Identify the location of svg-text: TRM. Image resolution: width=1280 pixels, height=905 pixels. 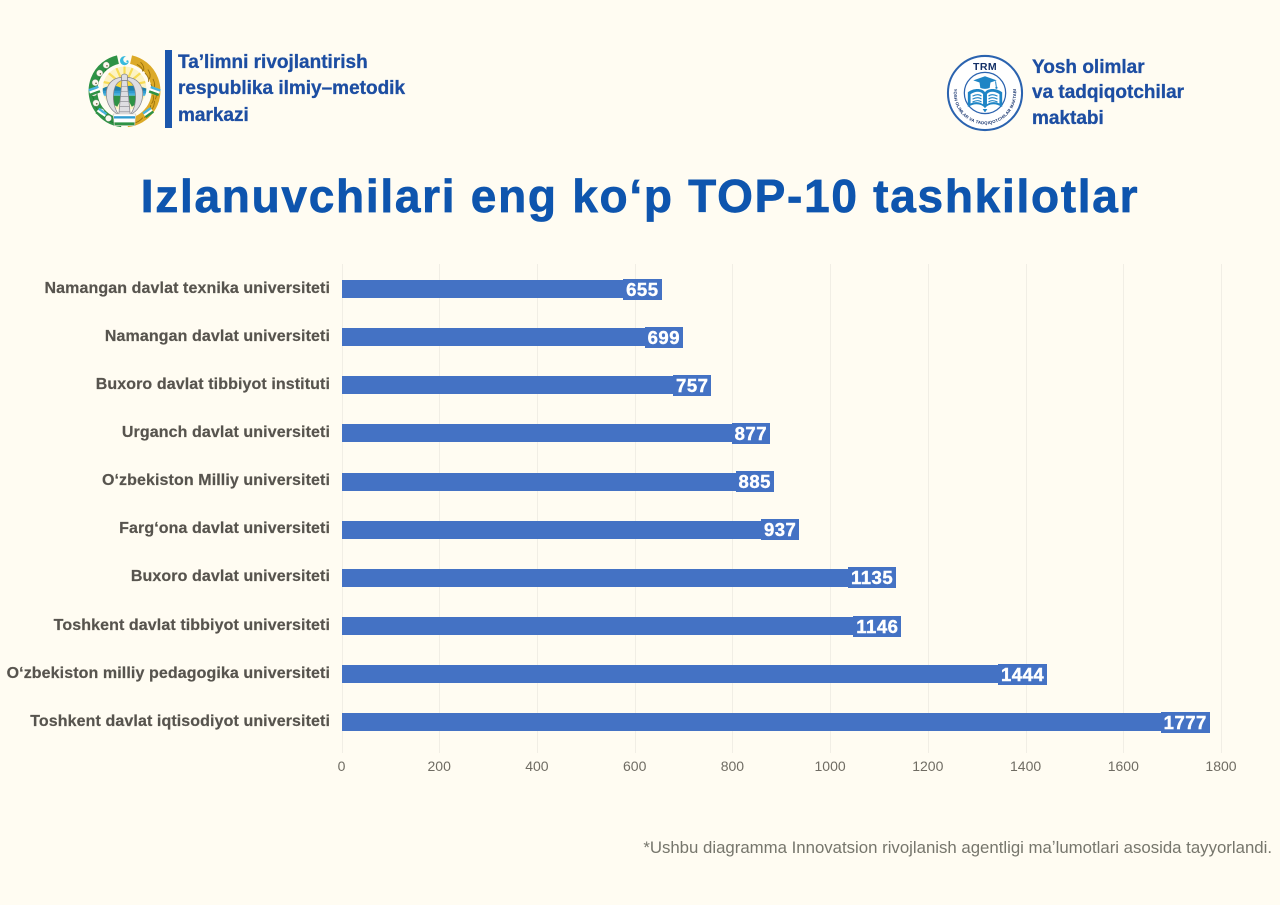
(985, 67).